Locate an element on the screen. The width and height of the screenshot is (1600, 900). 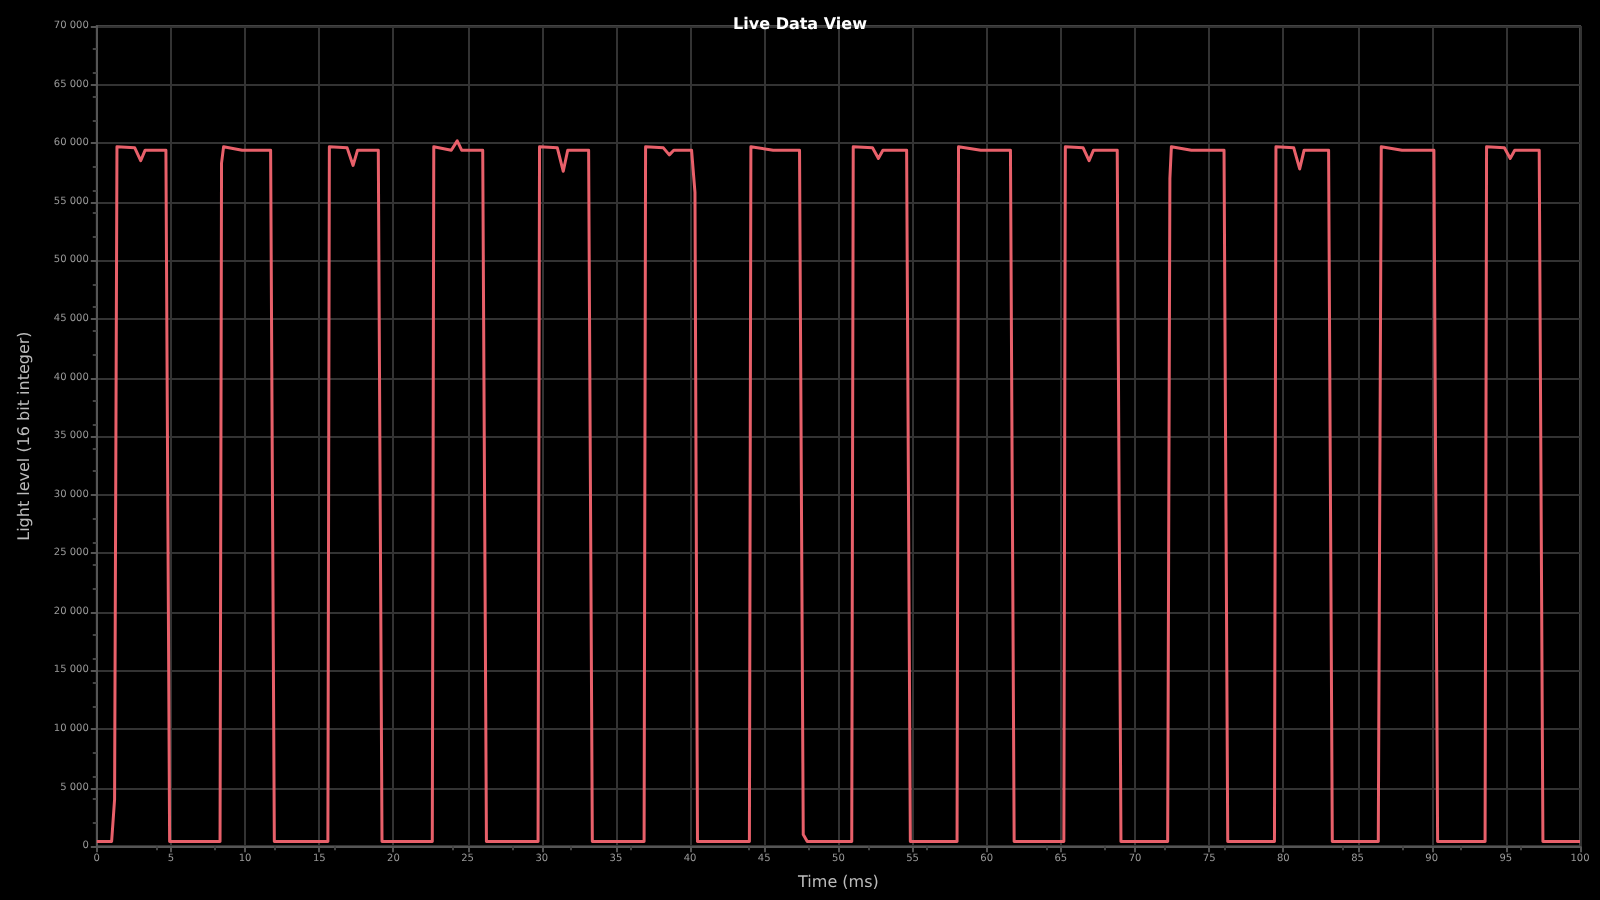
x-axis-title: Time (ms) is located at coordinates (837, 882).